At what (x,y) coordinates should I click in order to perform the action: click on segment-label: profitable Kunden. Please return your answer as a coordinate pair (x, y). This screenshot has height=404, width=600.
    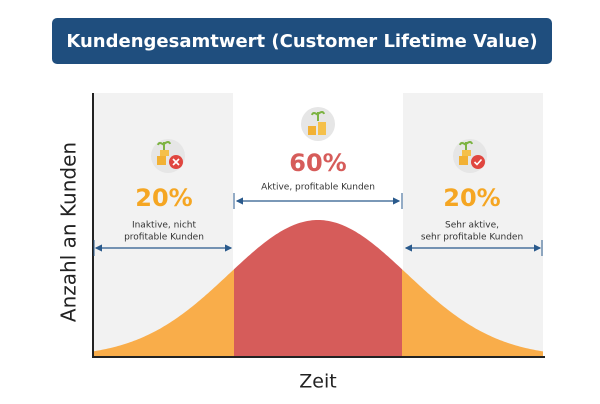
    Looking at the image, I should click on (164, 238).